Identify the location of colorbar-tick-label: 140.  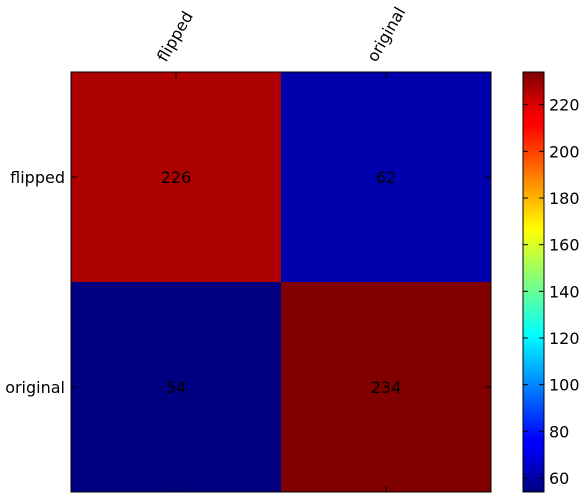
(564, 291).